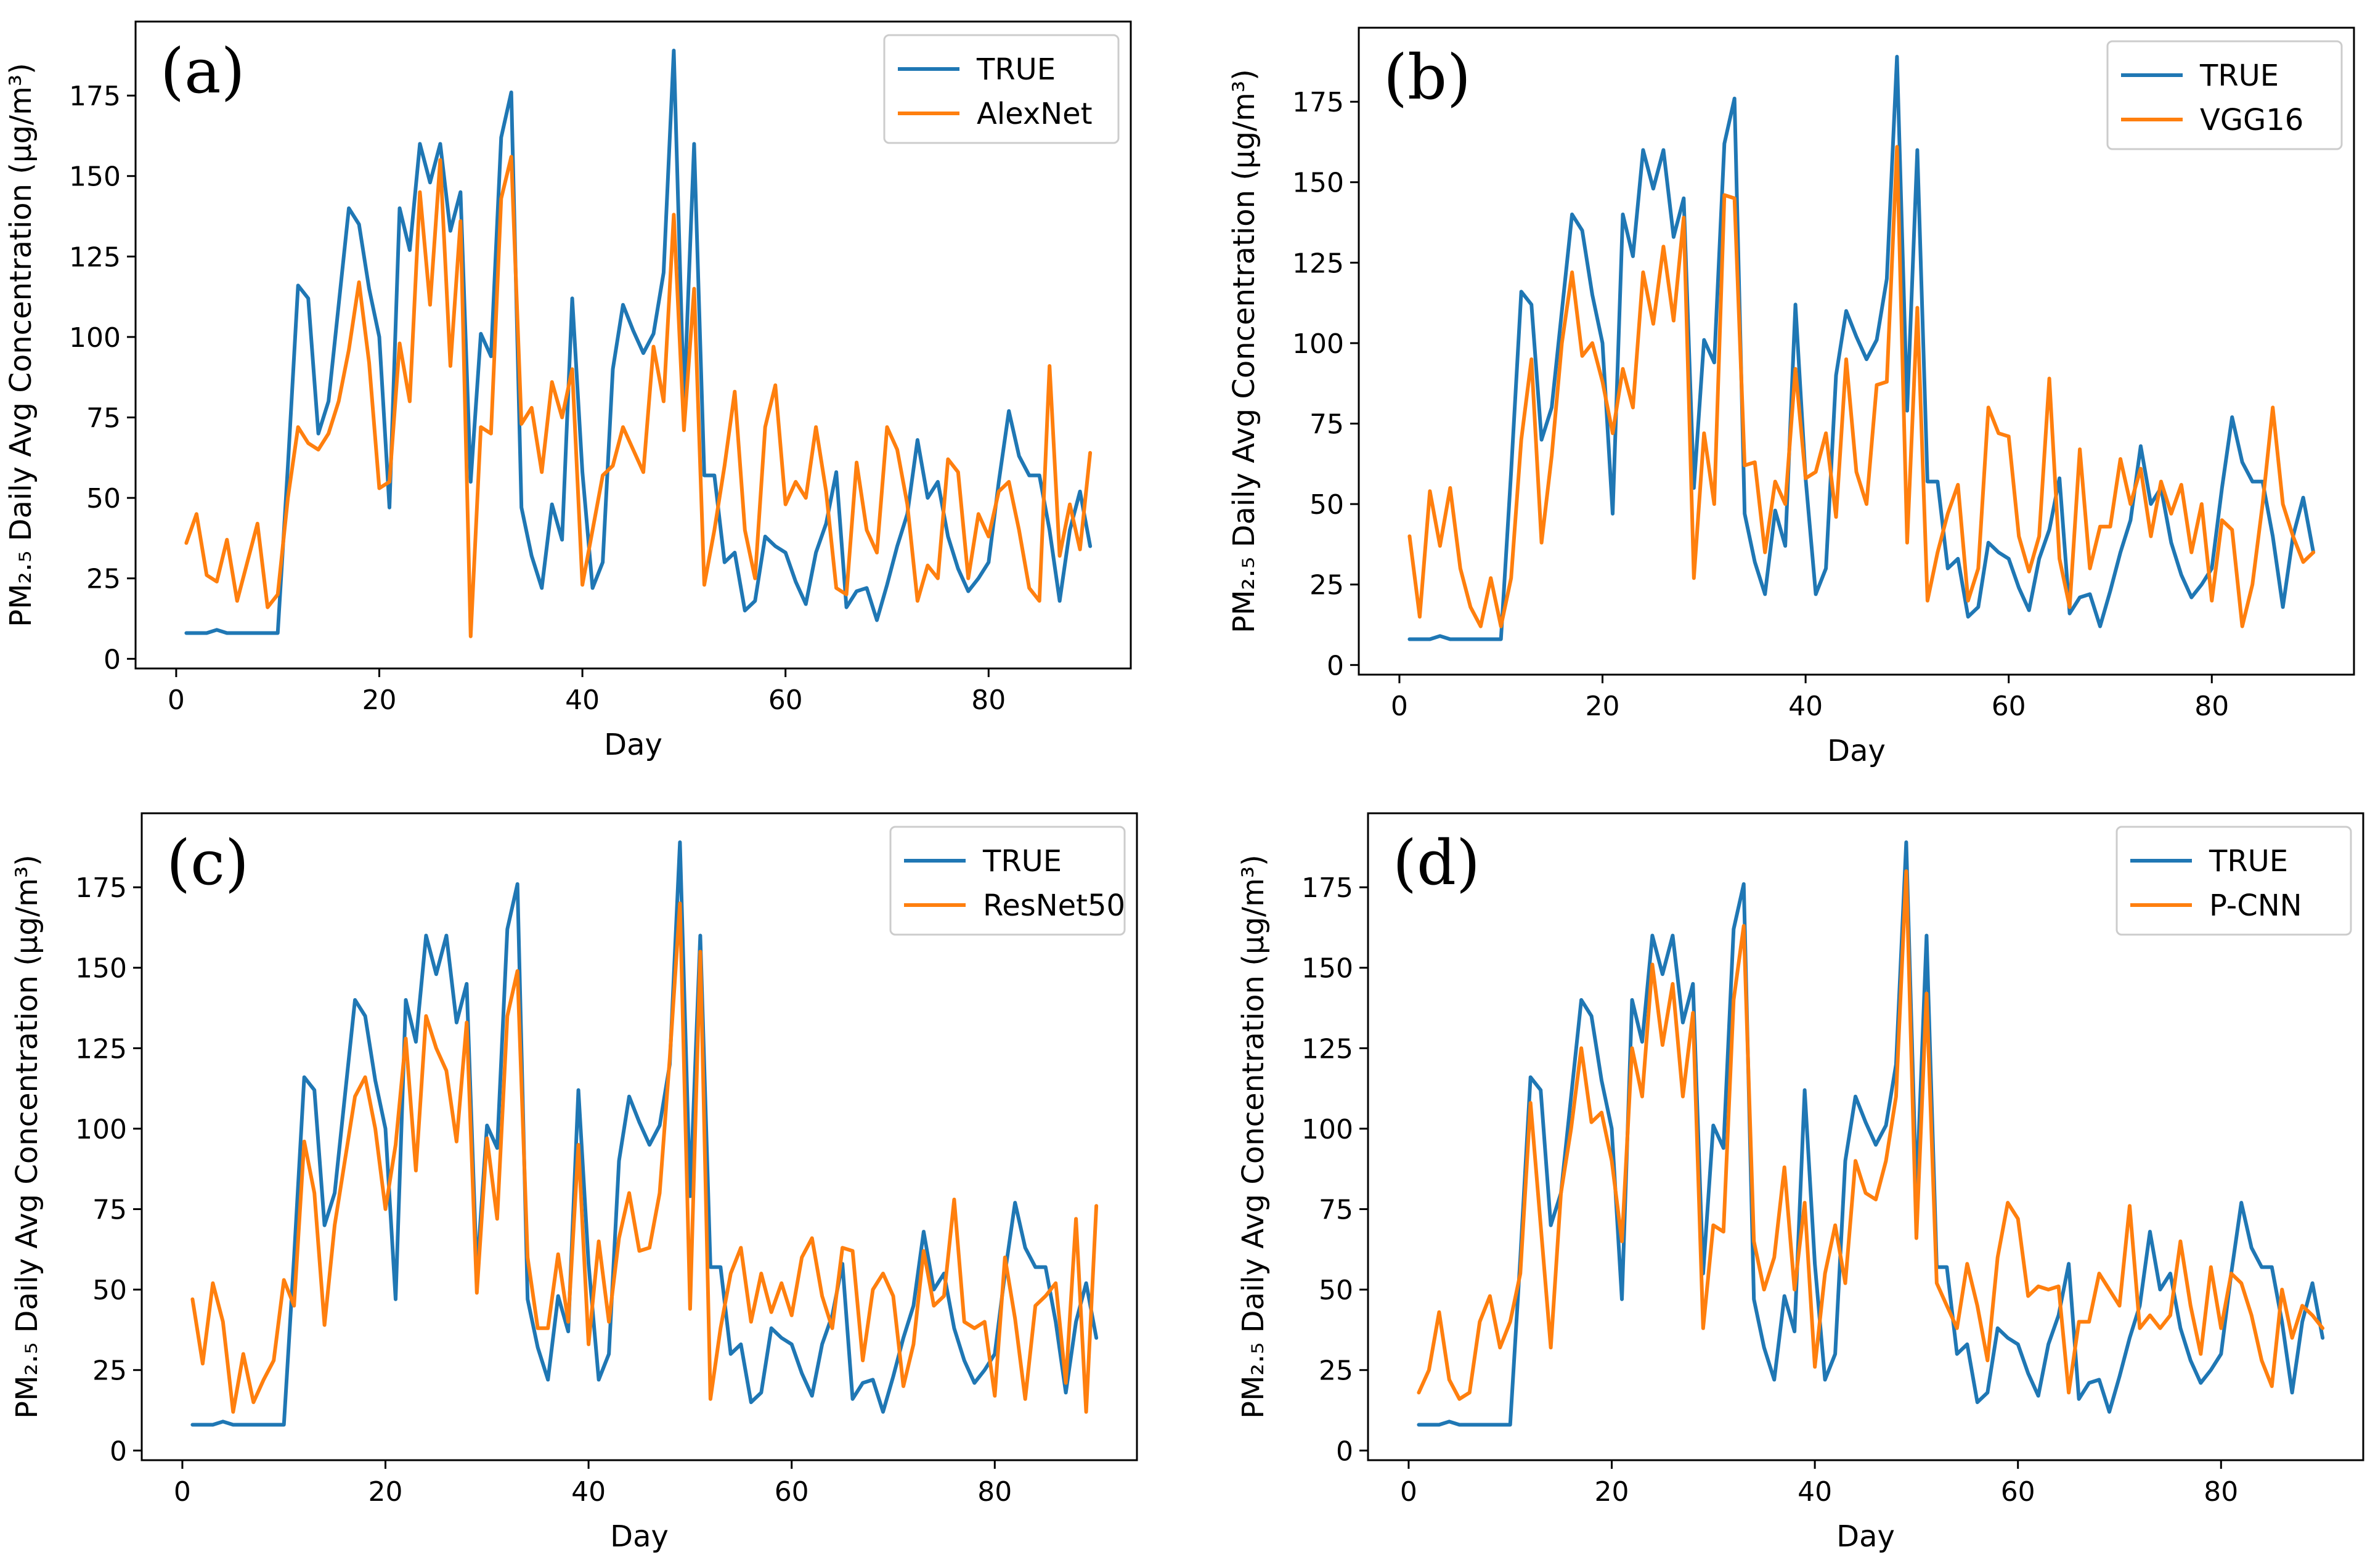  Describe the element at coordinates (638, 396) in the screenshot. I see `series-line-alexnet` at that location.